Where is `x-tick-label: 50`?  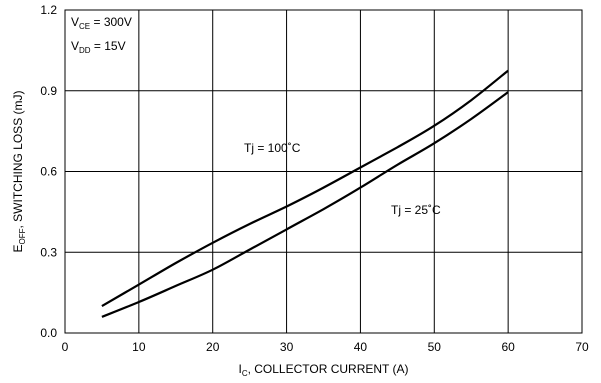
x-tick-label: 50 is located at coordinates (435, 347).